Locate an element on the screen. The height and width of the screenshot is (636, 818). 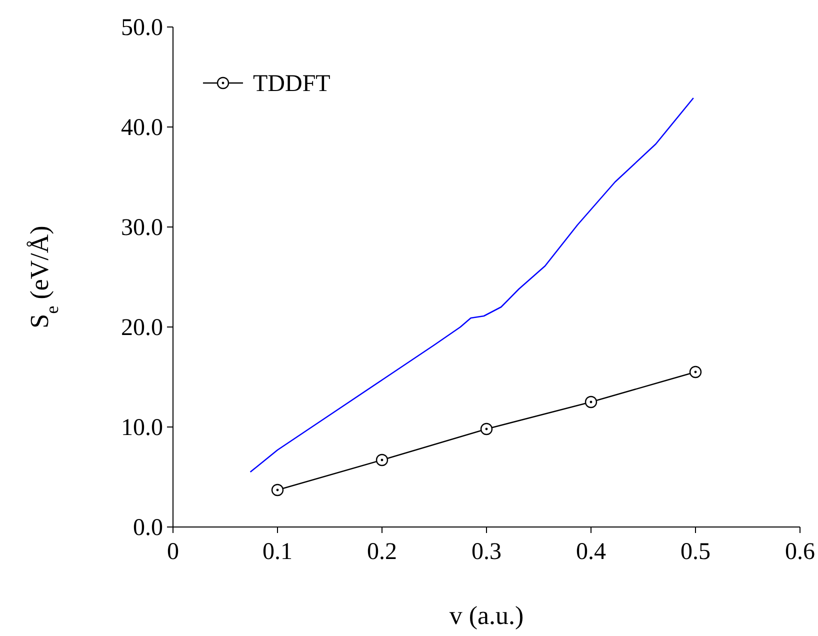
y-tick-label: 50.0 is located at coordinates (142, 28).